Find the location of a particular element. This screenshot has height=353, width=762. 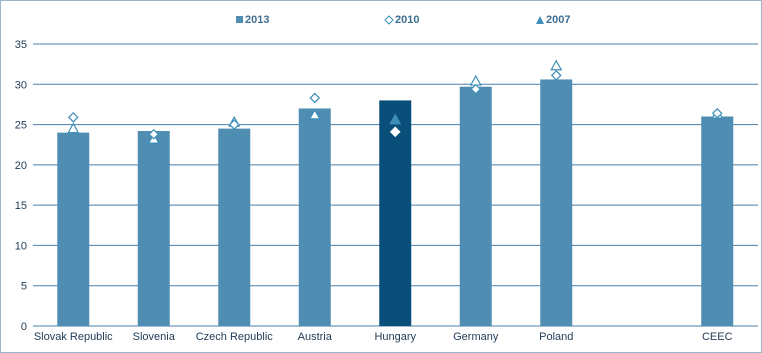

x-tick-label: Slovenia is located at coordinates (154, 337).